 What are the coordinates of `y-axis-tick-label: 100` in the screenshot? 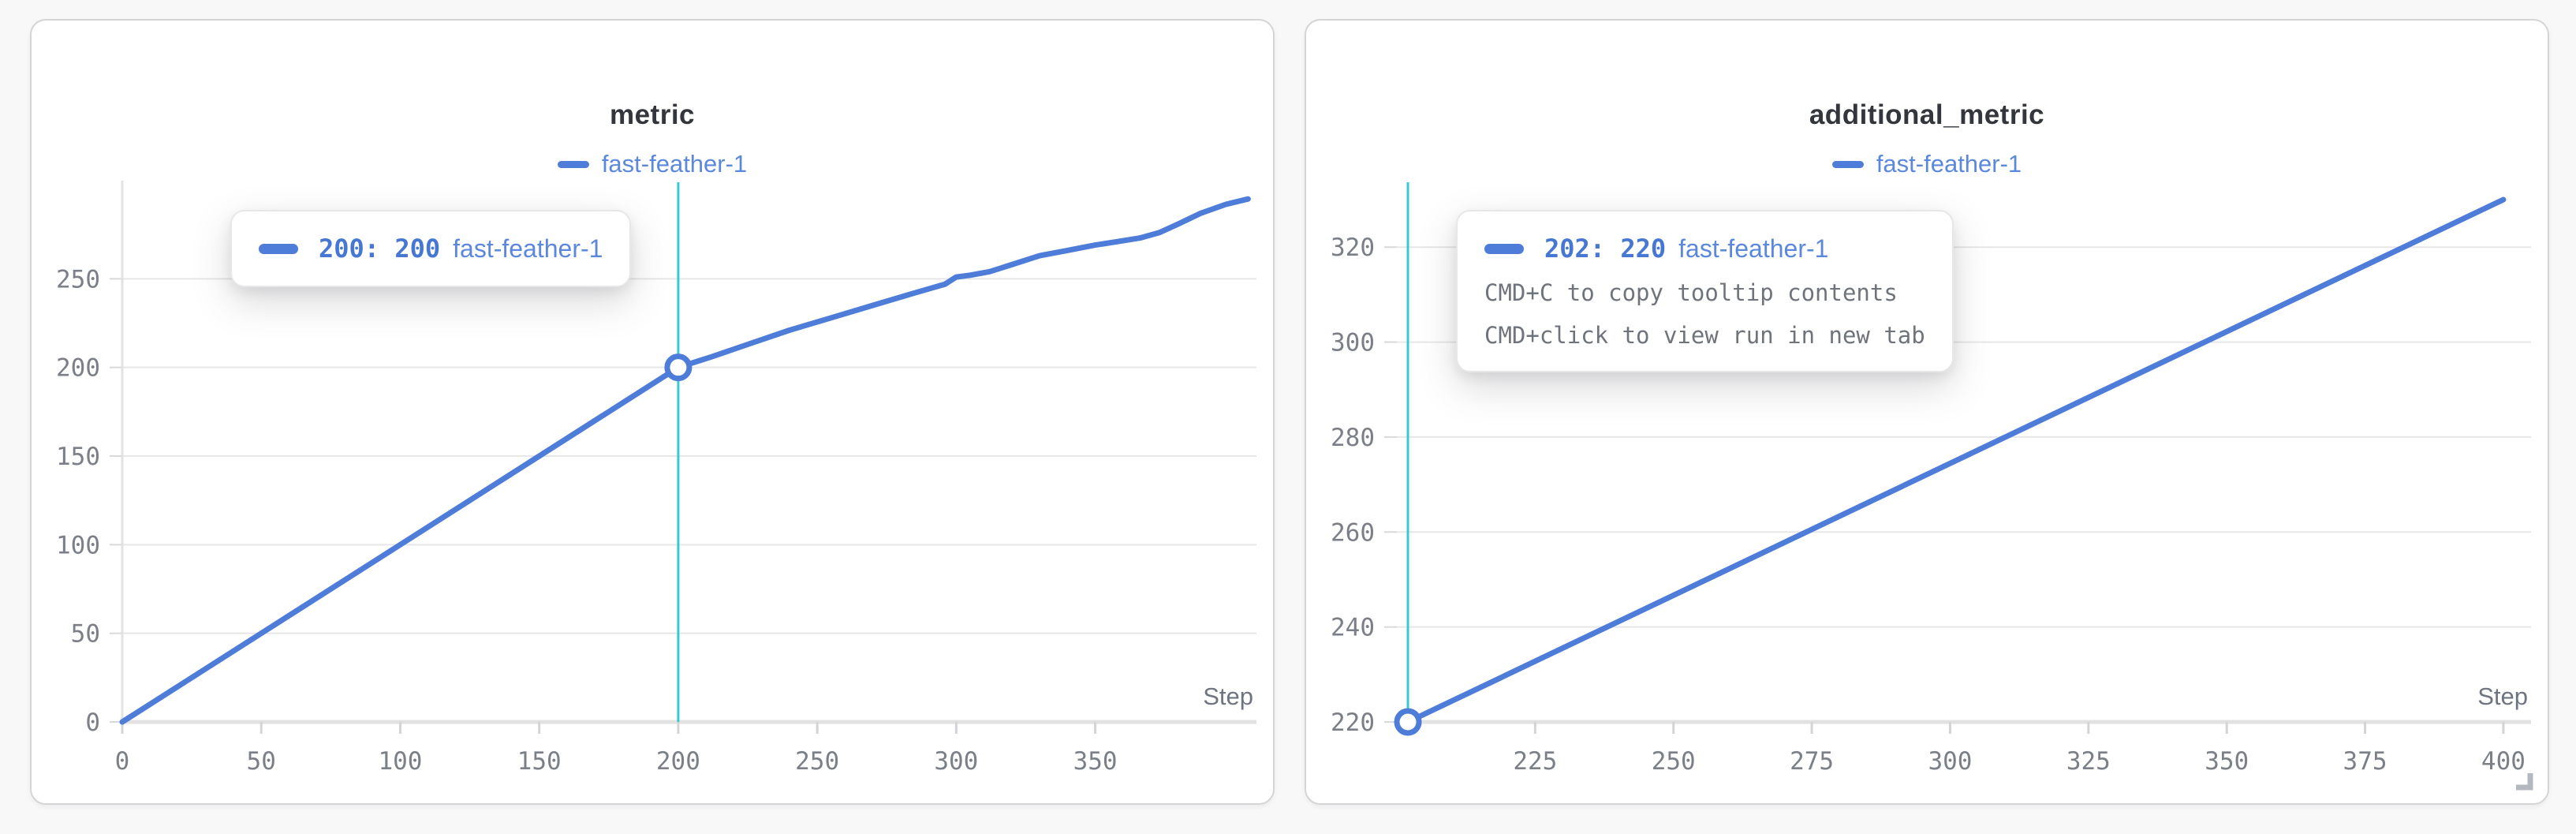 It's located at (78, 545).